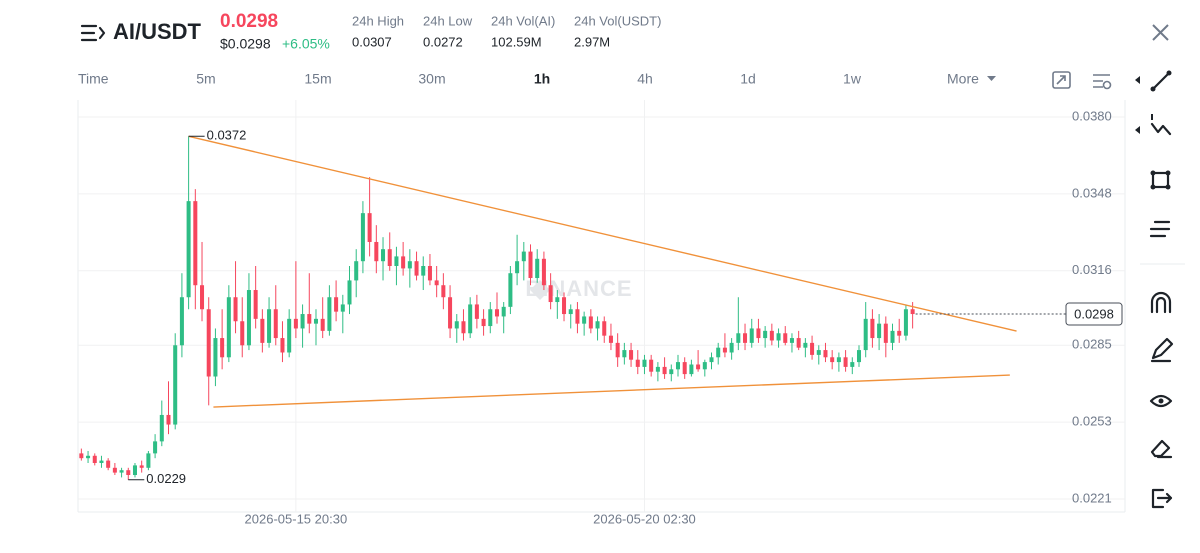 The image size is (1200, 553). I want to click on y-tick-label: 0.0348, so click(1092, 192).